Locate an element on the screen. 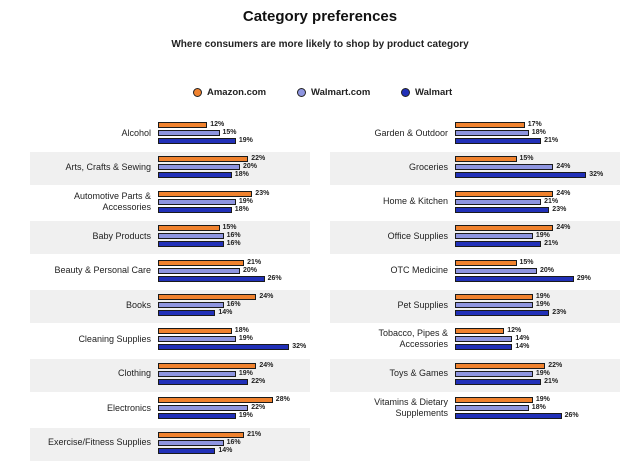 Image resolution: width=640 pixels, height=468 pixels. bar-tobacco-pipes-and-accessories-amazon-com is located at coordinates (480, 331).